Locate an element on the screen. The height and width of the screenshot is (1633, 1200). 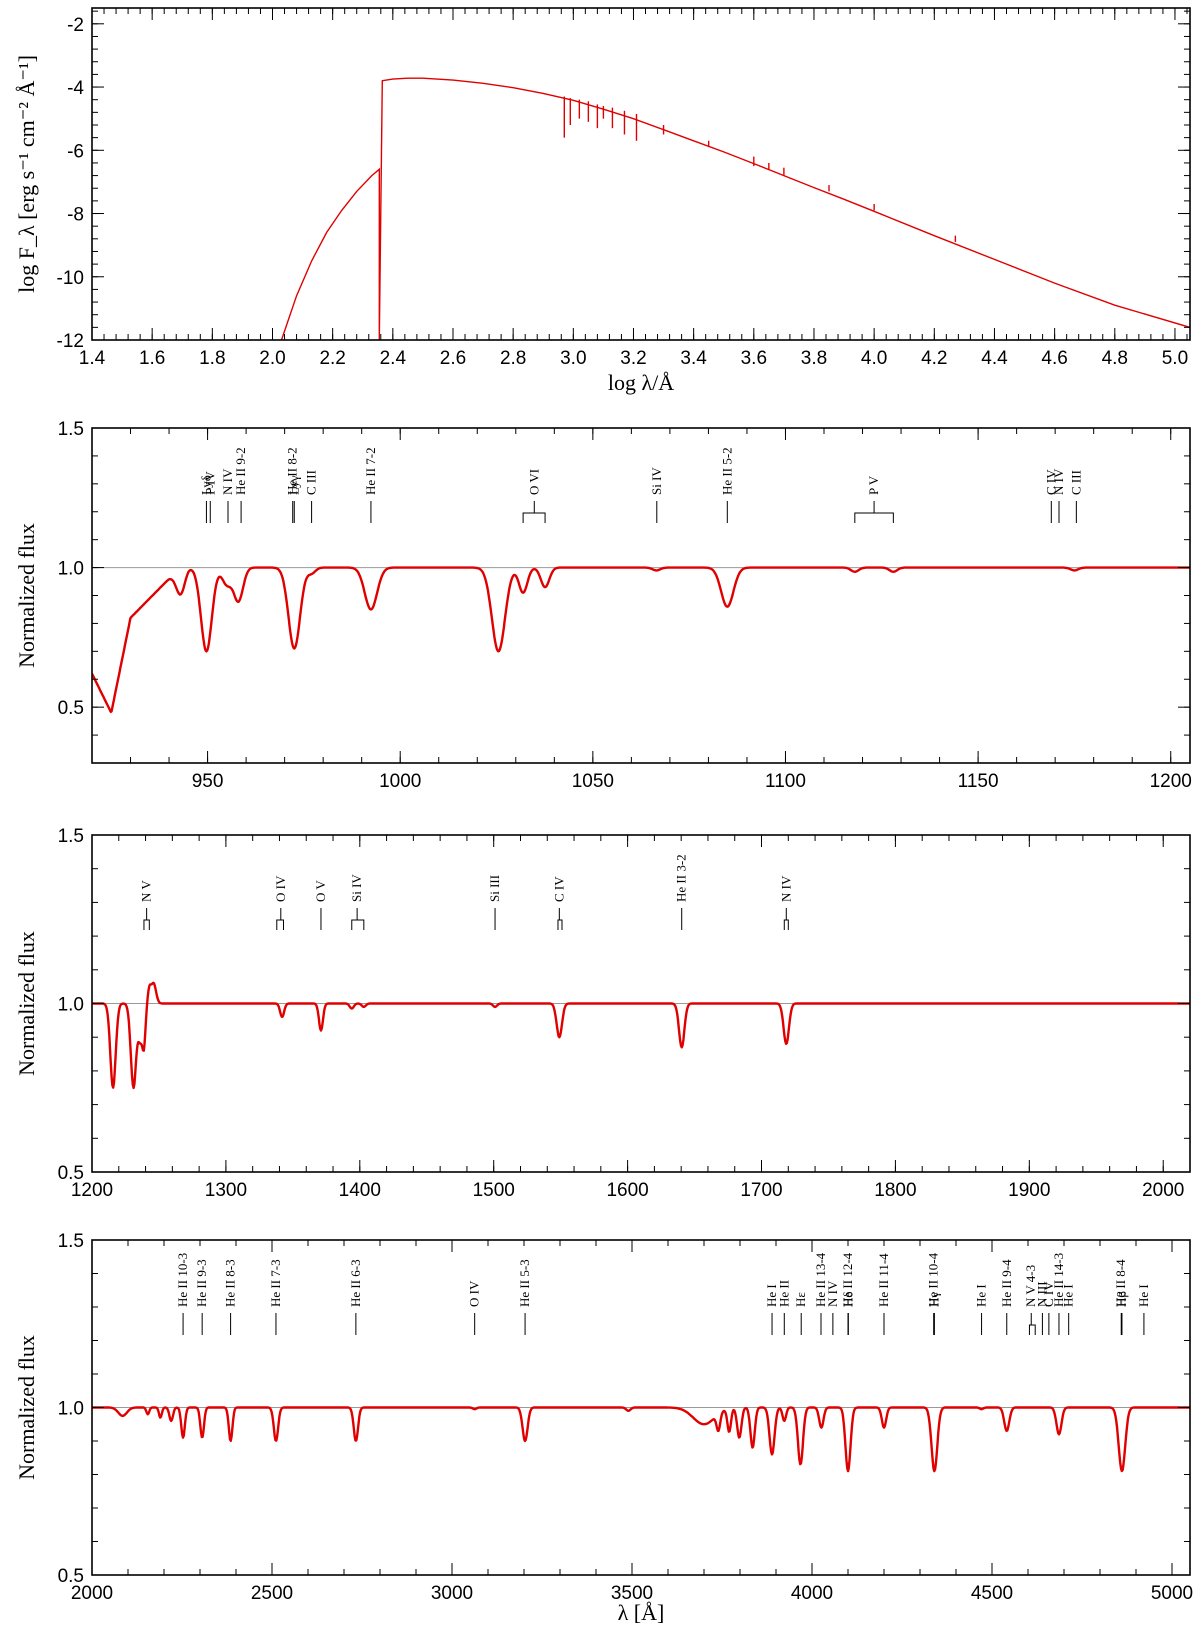
x-tick-label: 1100 is located at coordinates (785, 781).